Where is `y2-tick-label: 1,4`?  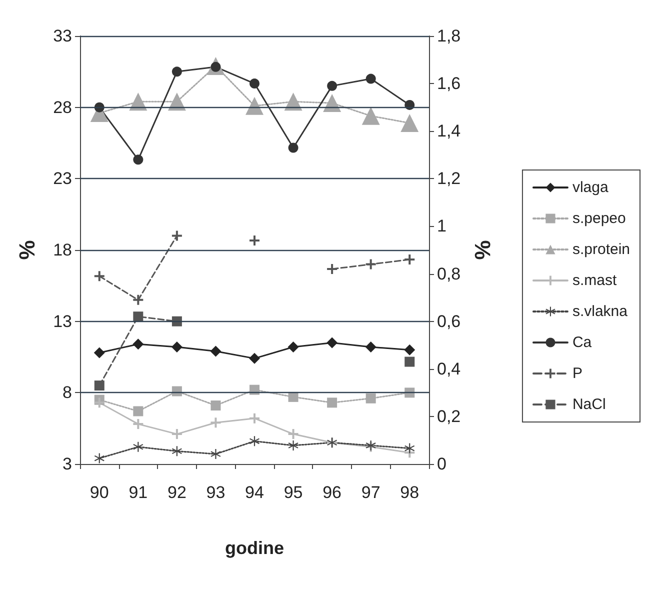
y2-tick-label: 1,4 is located at coordinates (449, 131).